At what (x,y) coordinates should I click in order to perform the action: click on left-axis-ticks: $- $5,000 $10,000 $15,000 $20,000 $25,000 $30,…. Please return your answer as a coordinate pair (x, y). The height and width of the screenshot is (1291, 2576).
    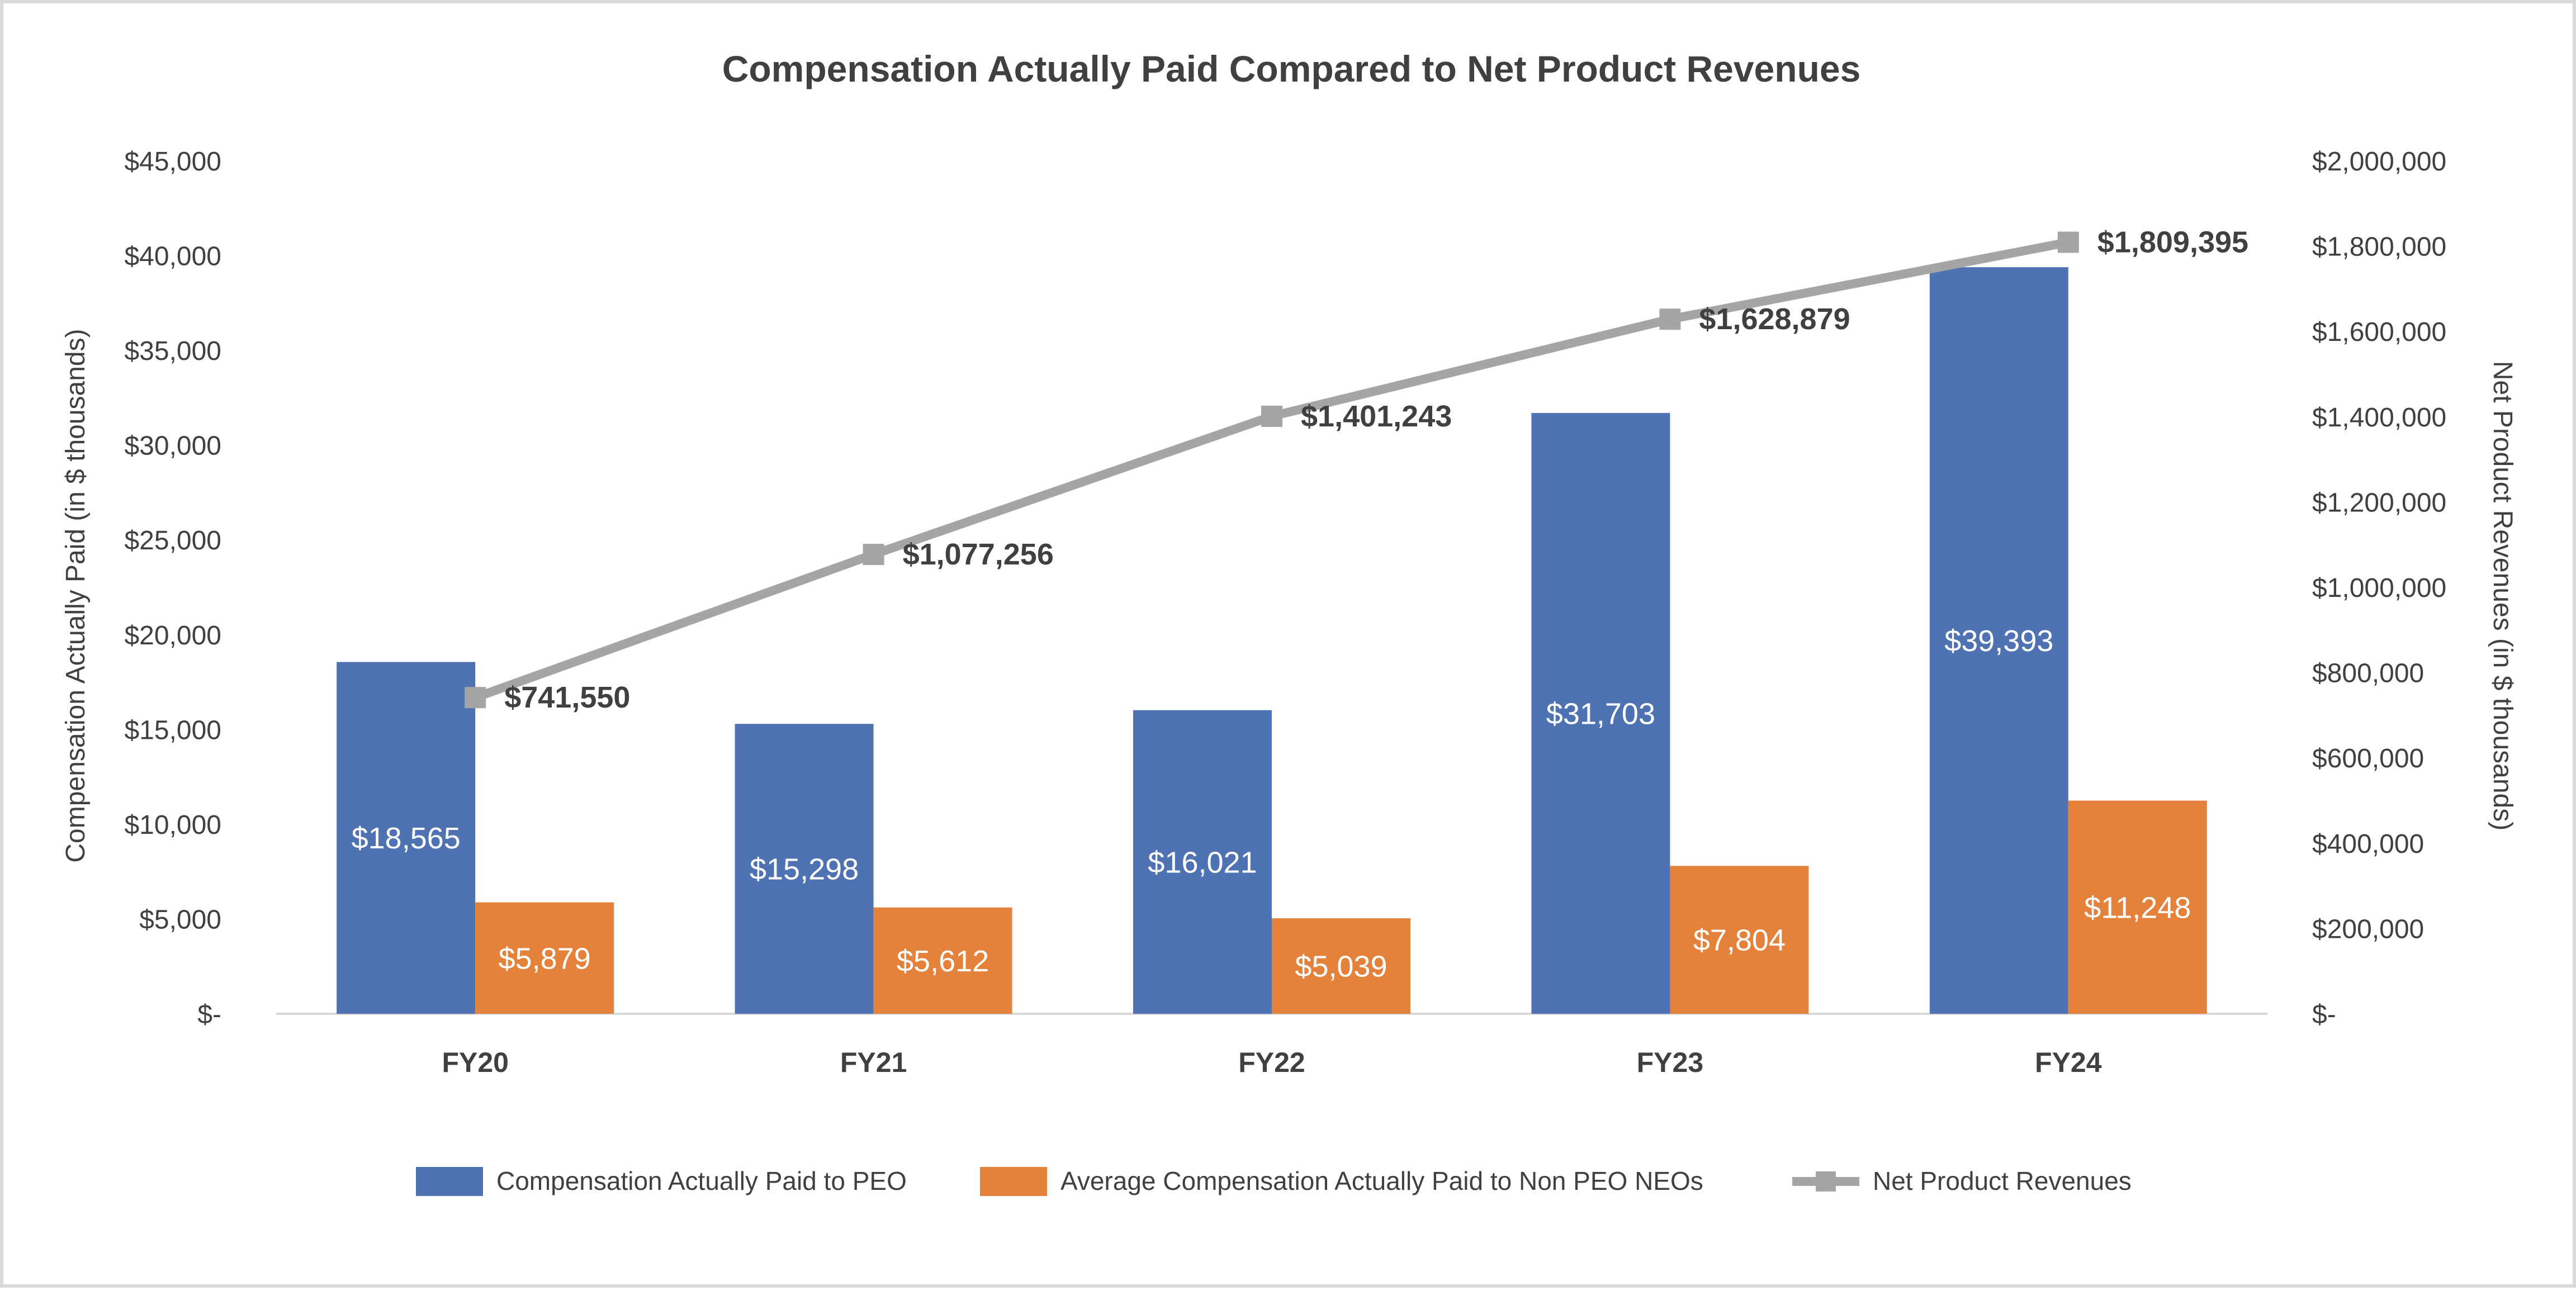
    Looking at the image, I should click on (172, 588).